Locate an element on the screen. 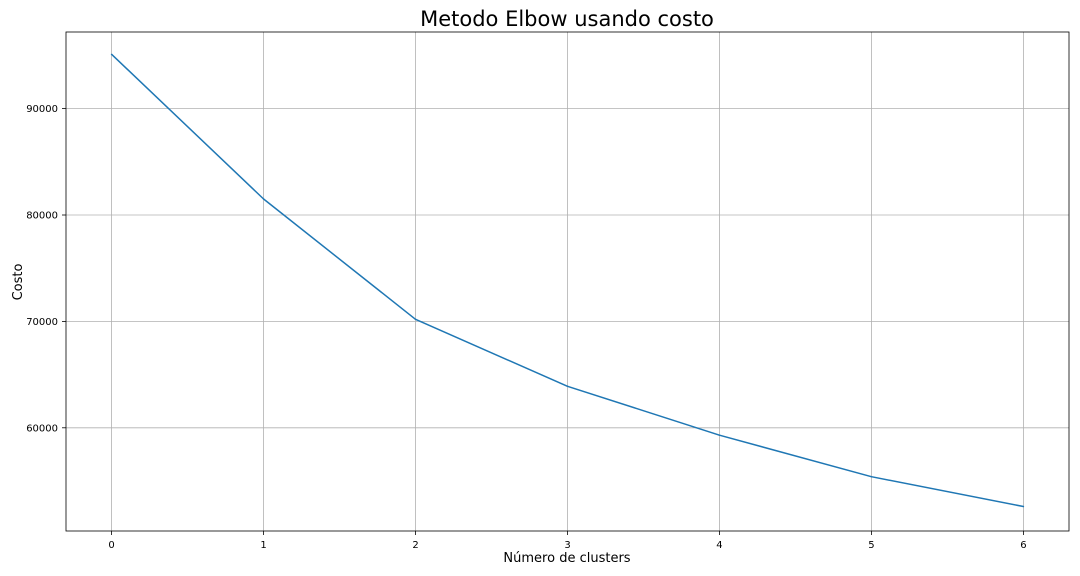 The image size is (1080, 576). chart-title: Metodo Elbow usando costo is located at coordinates (567, 19).